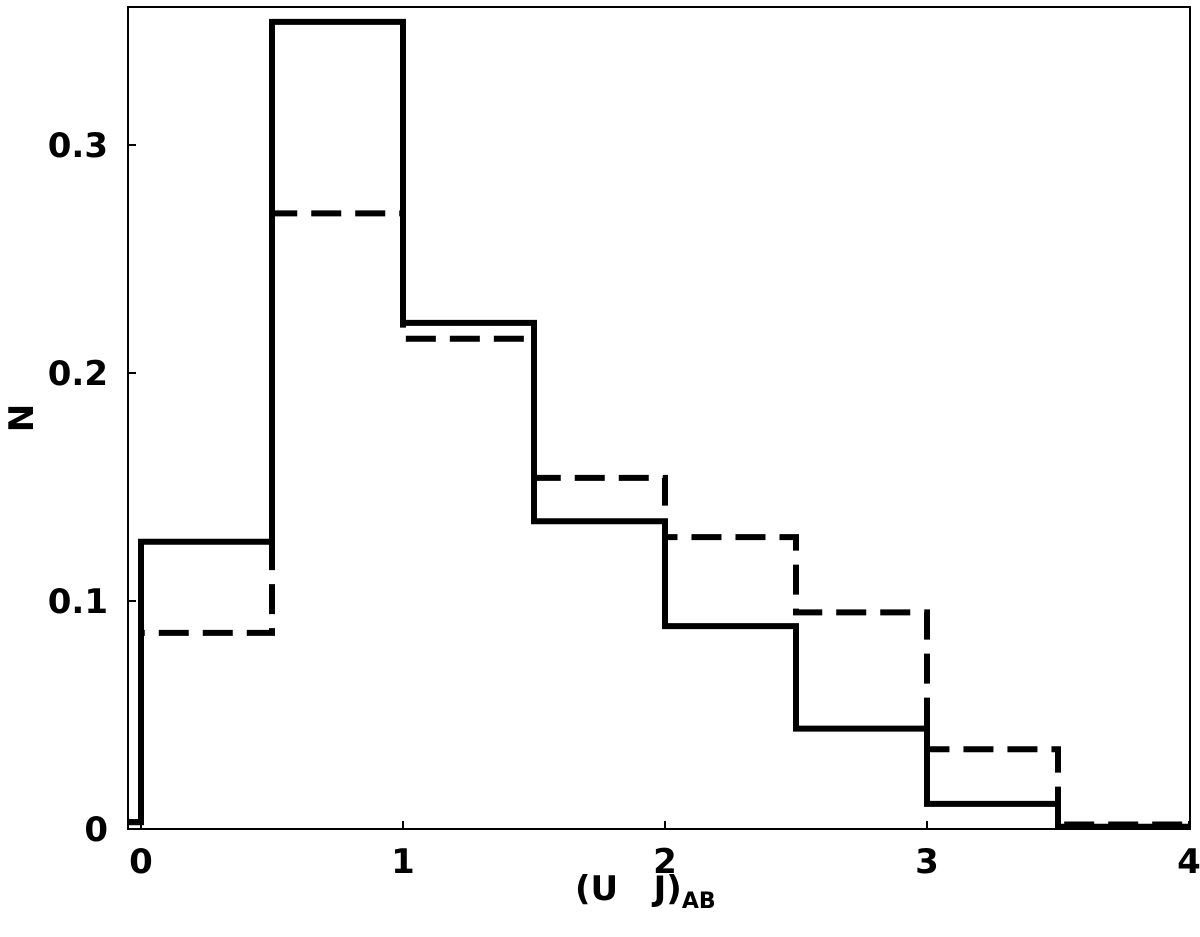  What do you see at coordinates (699, 901) in the screenshot?
I see `x-axis-label-subscript: AB` at bounding box center [699, 901].